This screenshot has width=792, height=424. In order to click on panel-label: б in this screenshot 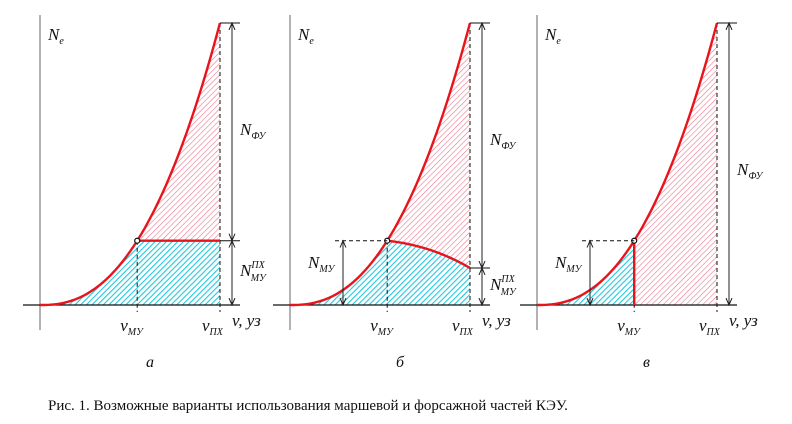, I will do `click(400, 362)`.